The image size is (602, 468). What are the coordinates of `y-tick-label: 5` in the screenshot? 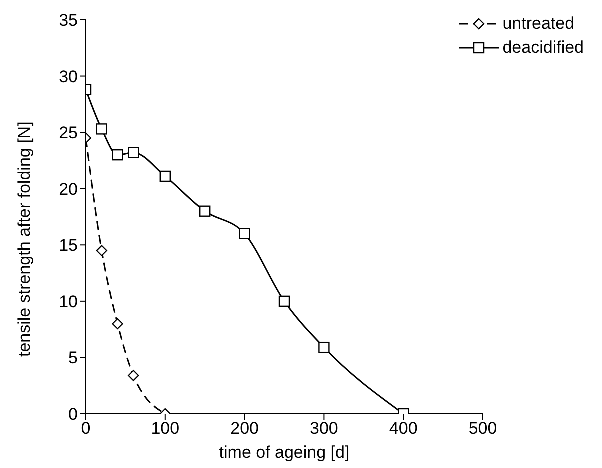 It's located at (73, 358).